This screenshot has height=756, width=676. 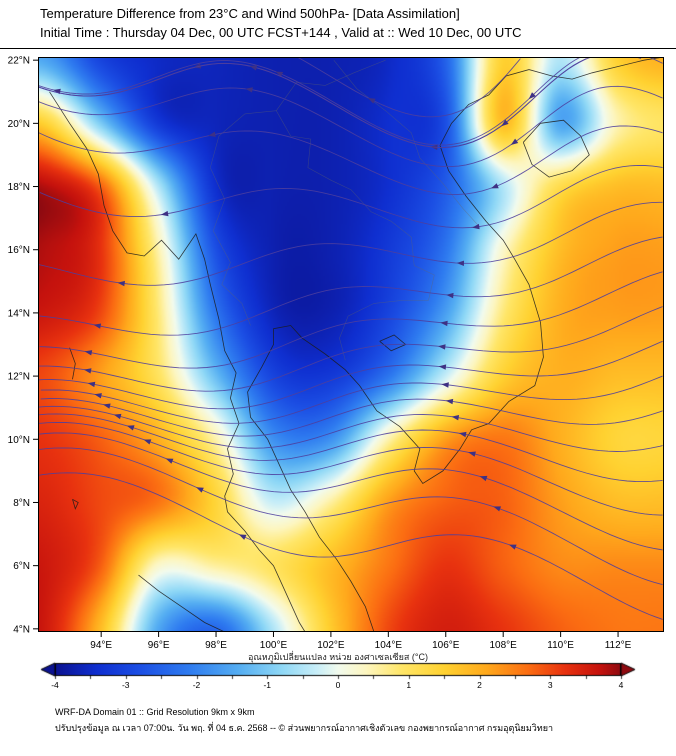 I want to click on colorbar, so click(x=338, y=676).